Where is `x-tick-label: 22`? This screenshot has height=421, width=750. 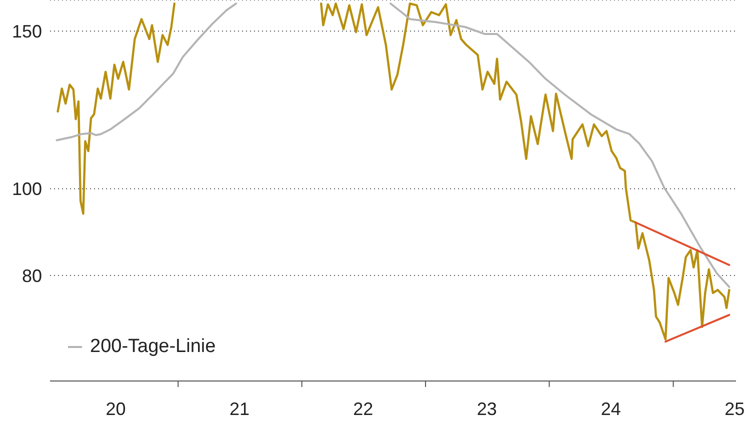 x-tick-label: 22 is located at coordinates (363, 409).